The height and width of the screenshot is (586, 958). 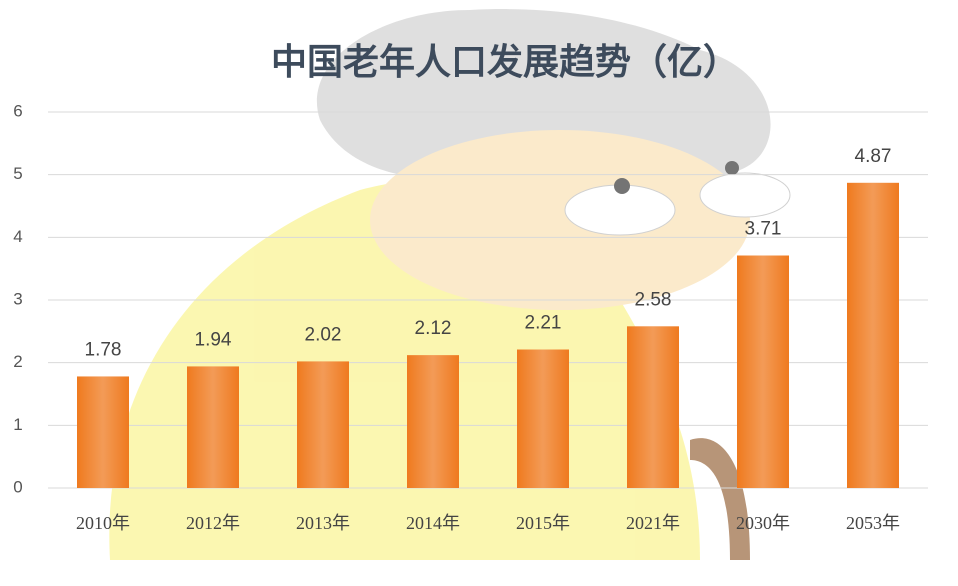 What do you see at coordinates (543, 94) in the screenshot?
I see `hair-shape` at bounding box center [543, 94].